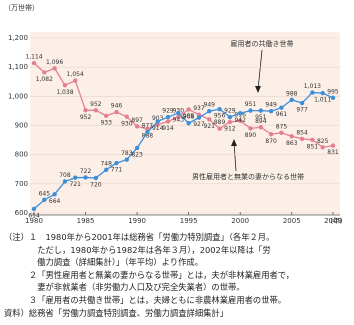 Image resolution: width=354 pixels, height=325 pixels. Describe the element at coordinates (21, 213) in the screenshot. I see `y-tick-label: 600` at that location.